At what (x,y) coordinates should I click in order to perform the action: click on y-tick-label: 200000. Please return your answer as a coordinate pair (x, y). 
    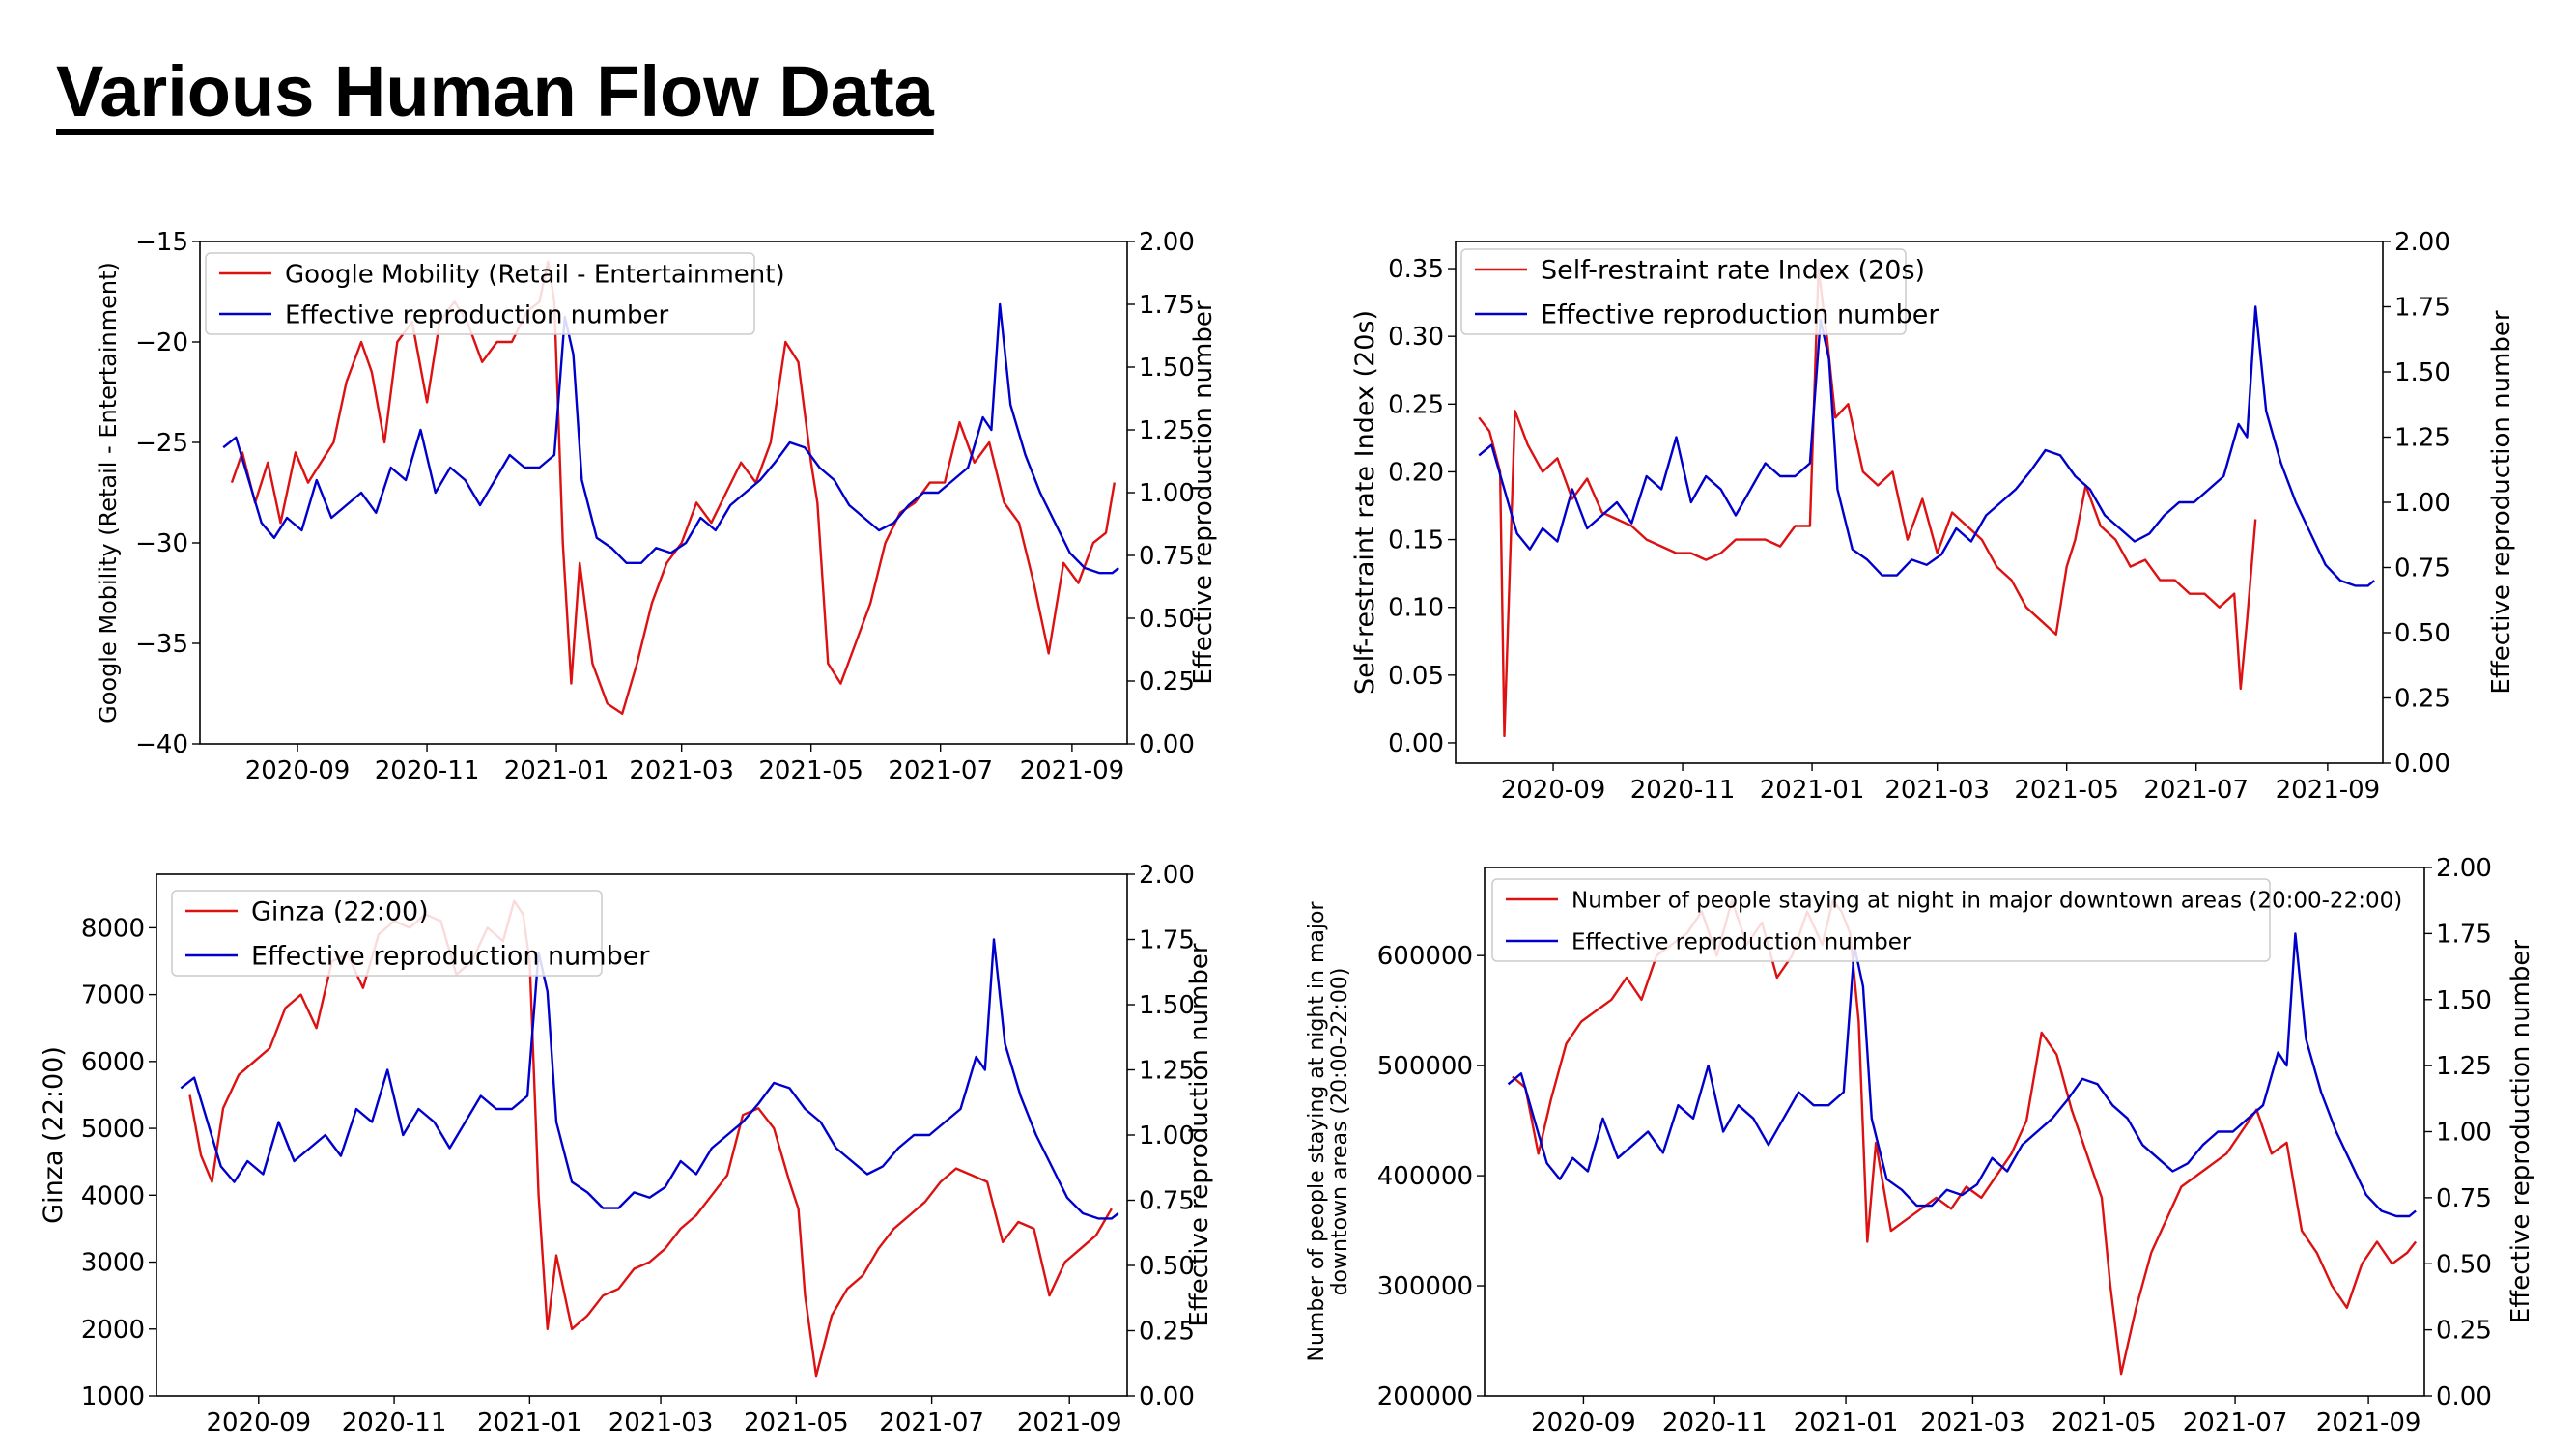
    Looking at the image, I should click on (1425, 1396).